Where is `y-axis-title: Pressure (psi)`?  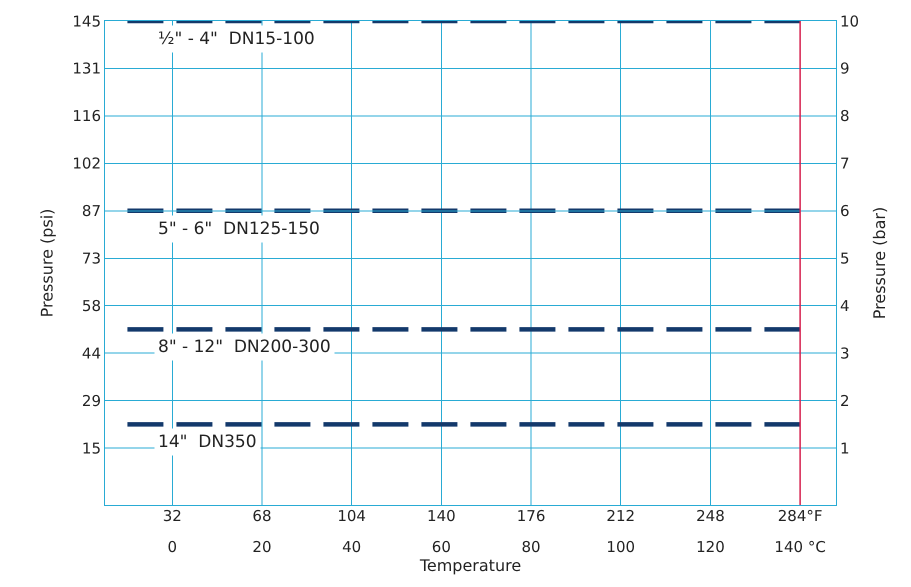 y-axis-title: Pressure (psi) is located at coordinates (46, 263).